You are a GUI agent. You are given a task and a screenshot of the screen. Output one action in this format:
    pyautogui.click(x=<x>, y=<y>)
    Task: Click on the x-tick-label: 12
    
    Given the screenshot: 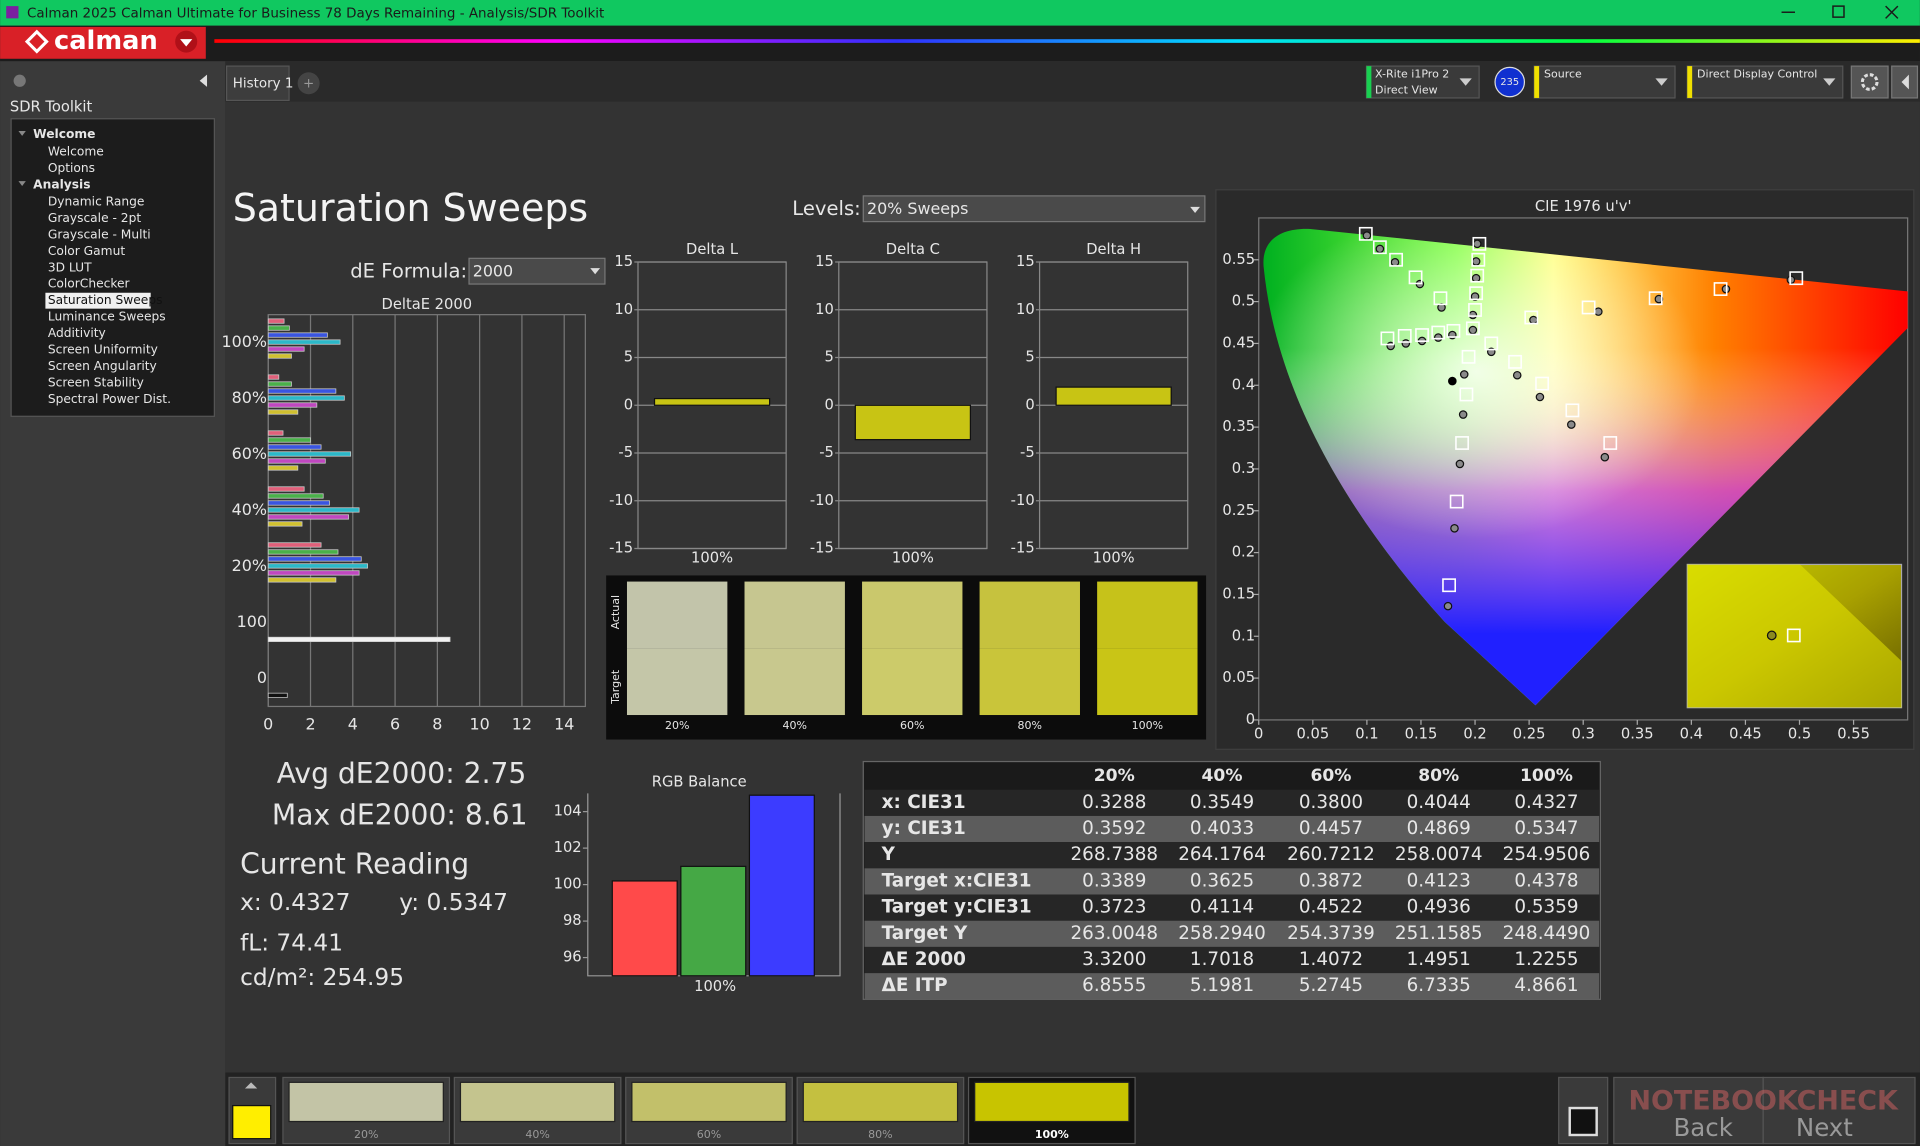 What is the action you would take?
    pyautogui.click(x=522, y=723)
    